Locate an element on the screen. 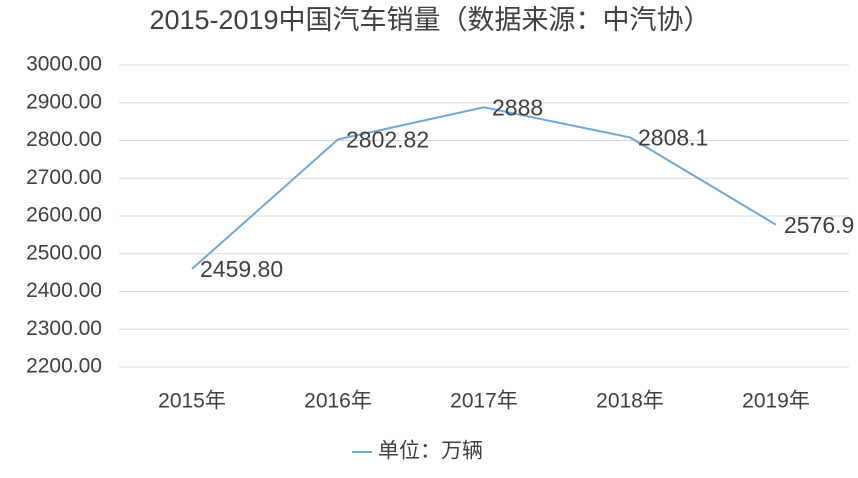  x-tick-label: 2018年 is located at coordinates (630, 401).